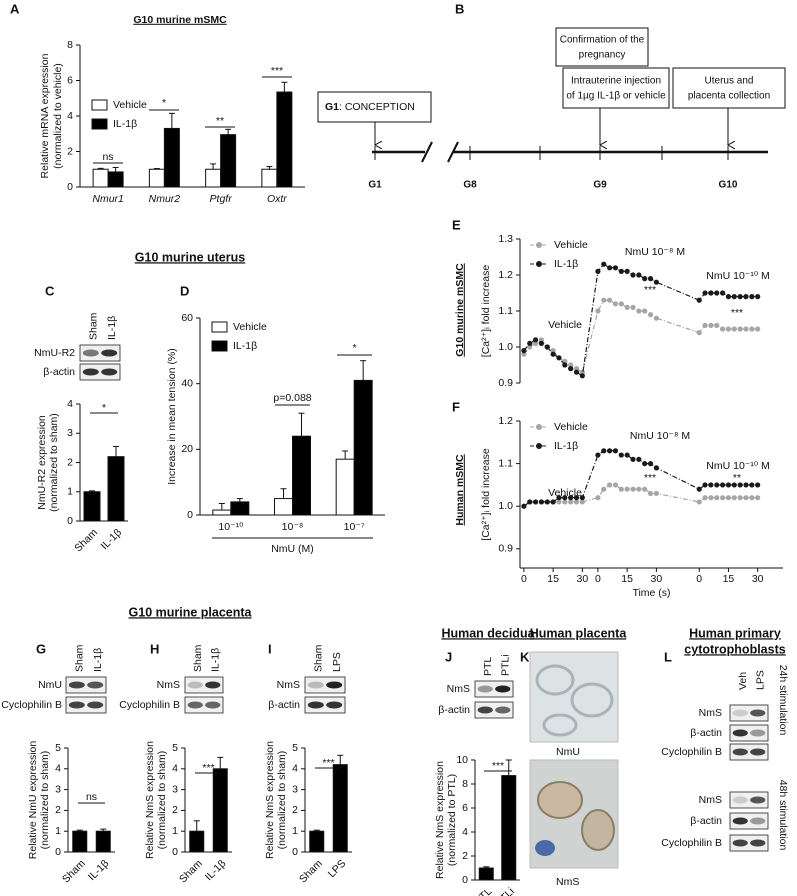  I want to click on y-tick-label: 6, so click(465, 808).